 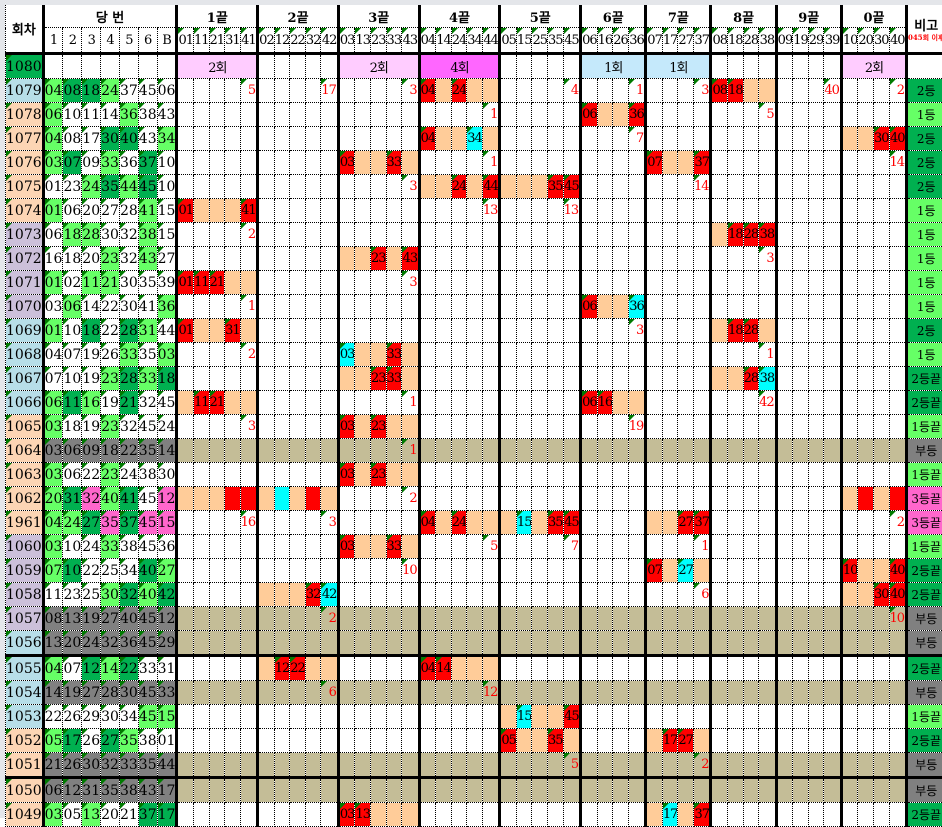 What do you see at coordinates (25, 115) in the screenshot?
I see `round-number: 1078` at bounding box center [25, 115].